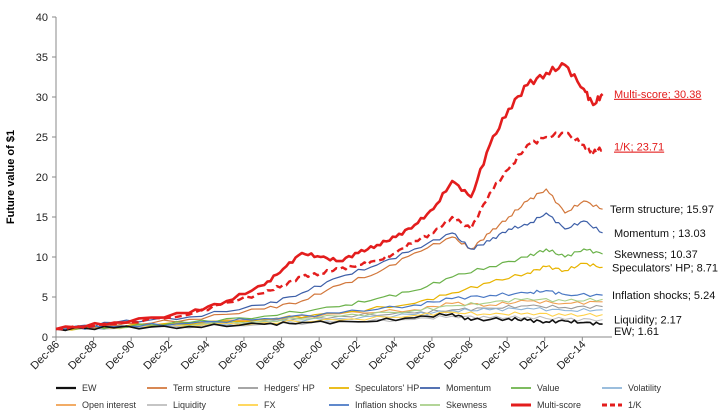 This screenshot has height=413, width=718. I want to click on y-tick-label: 10, so click(42, 258).